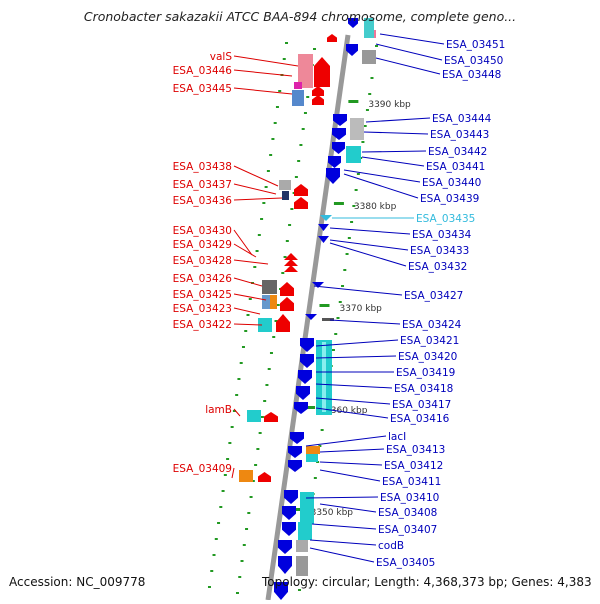  Describe the element at coordinates (397, 437) in the screenshot. I see `right-gene-label: lacI` at that location.